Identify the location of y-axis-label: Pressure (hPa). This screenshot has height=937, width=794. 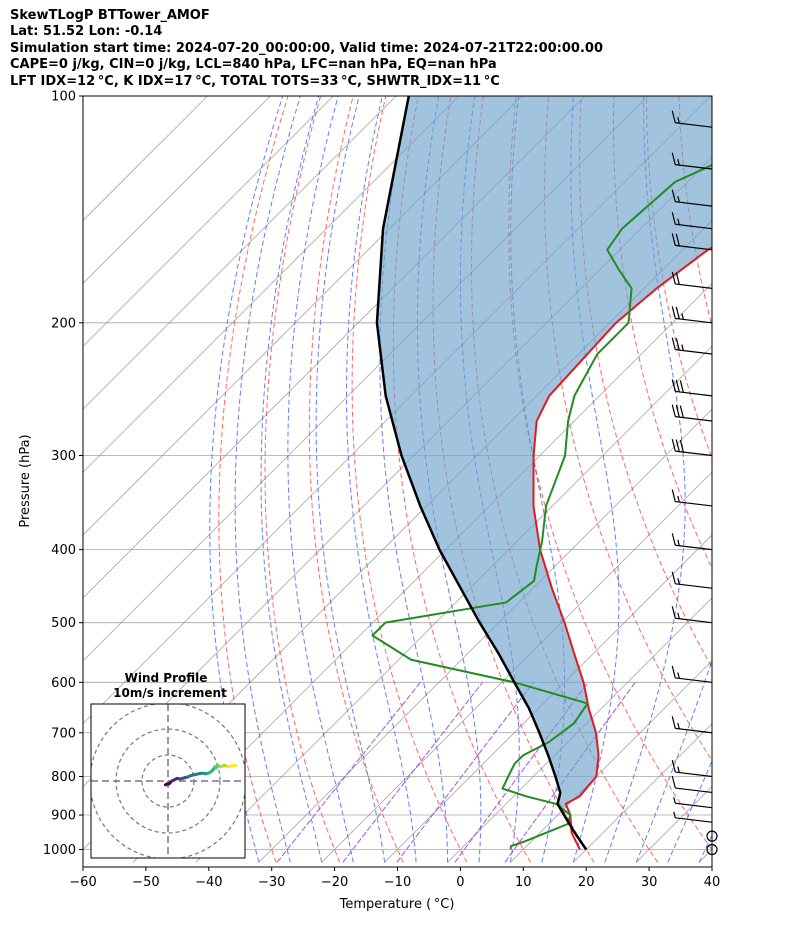
(25, 480).